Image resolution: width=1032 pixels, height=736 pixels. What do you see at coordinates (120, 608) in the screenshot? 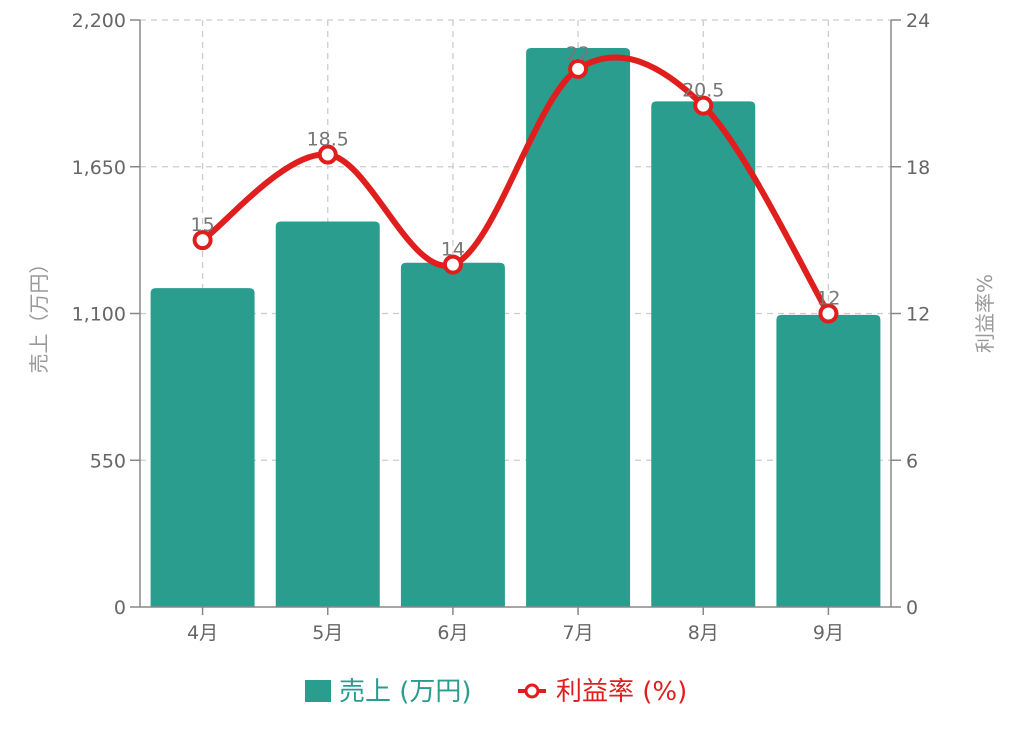
I see `y-tick-label-left: 0` at bounding box center [120, 608].